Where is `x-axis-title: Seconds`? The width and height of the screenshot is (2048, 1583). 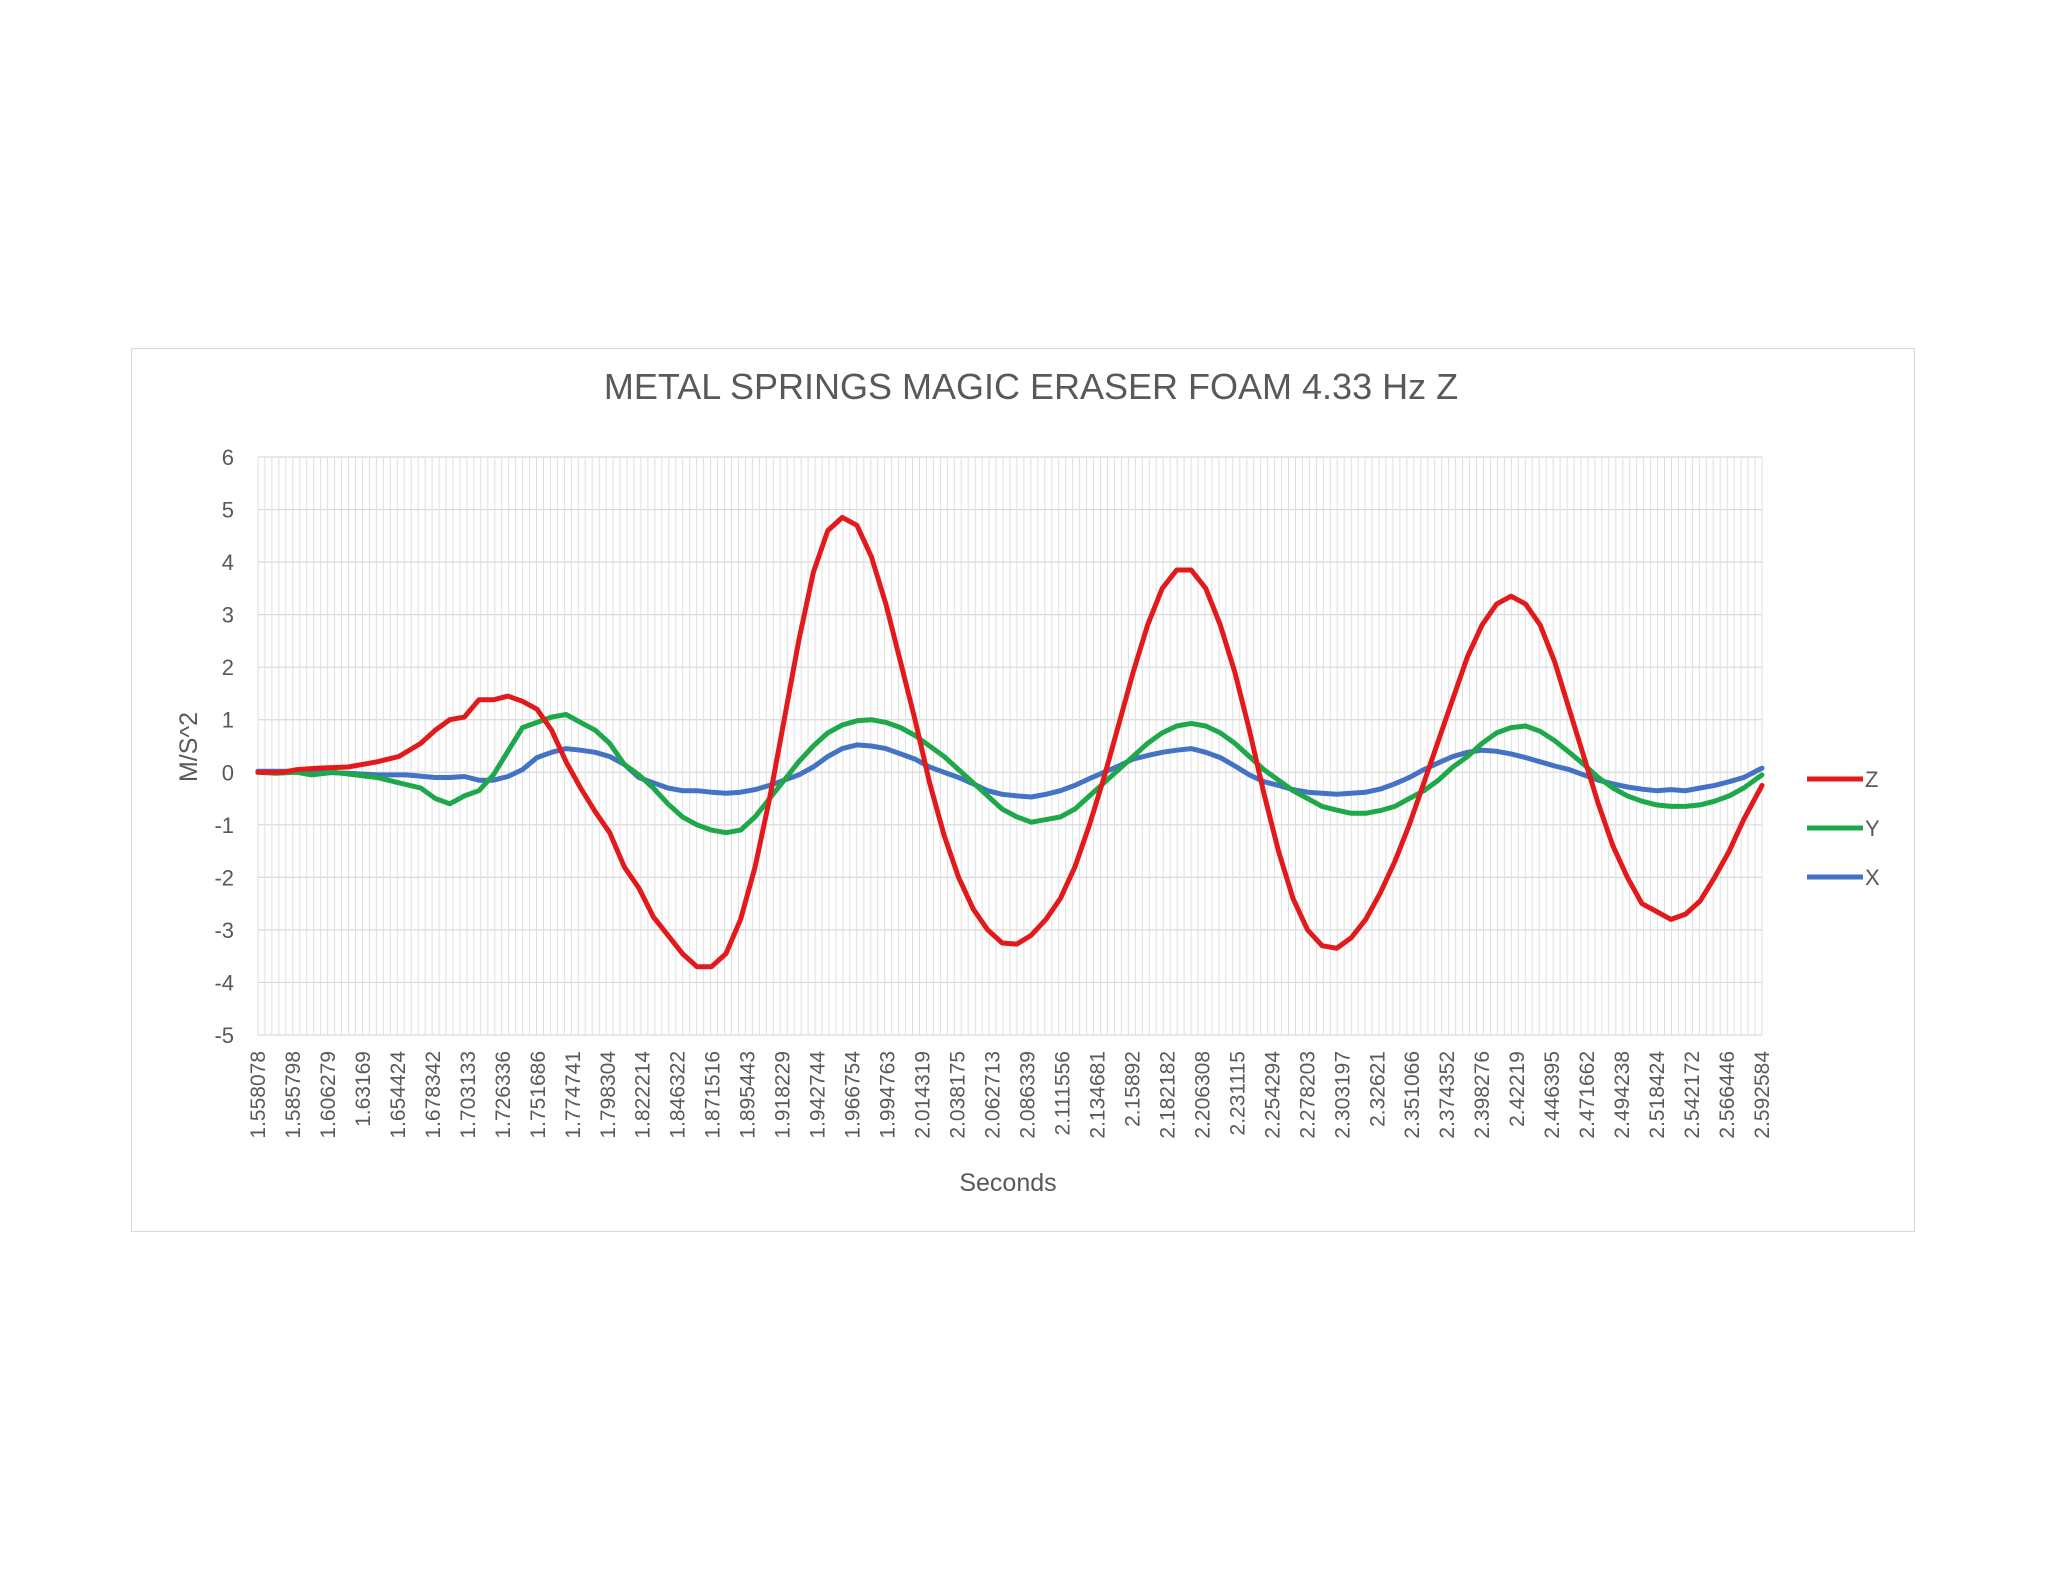 x-axis-title: Seconds is located at coordinates (1007, 1183).